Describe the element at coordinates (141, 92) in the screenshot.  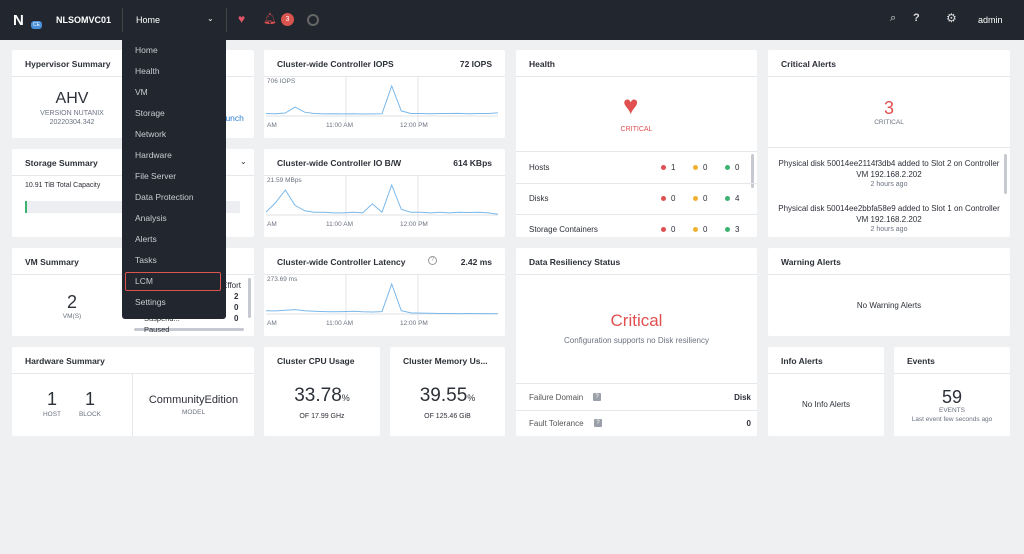
I see `menu-item: VM` at that location.